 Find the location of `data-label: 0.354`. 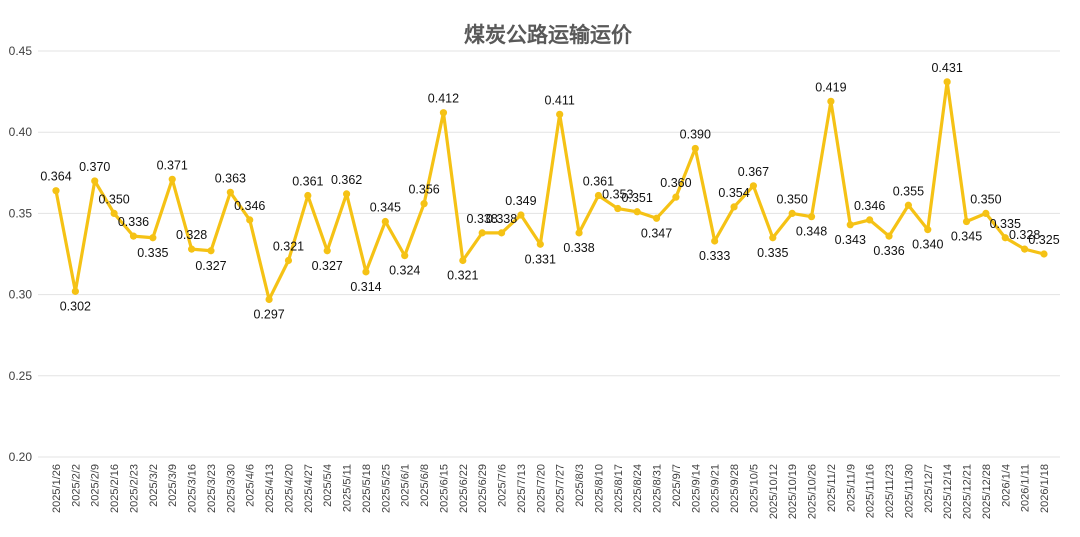

data-label: 0.354 is located at coordinates (733, 193).